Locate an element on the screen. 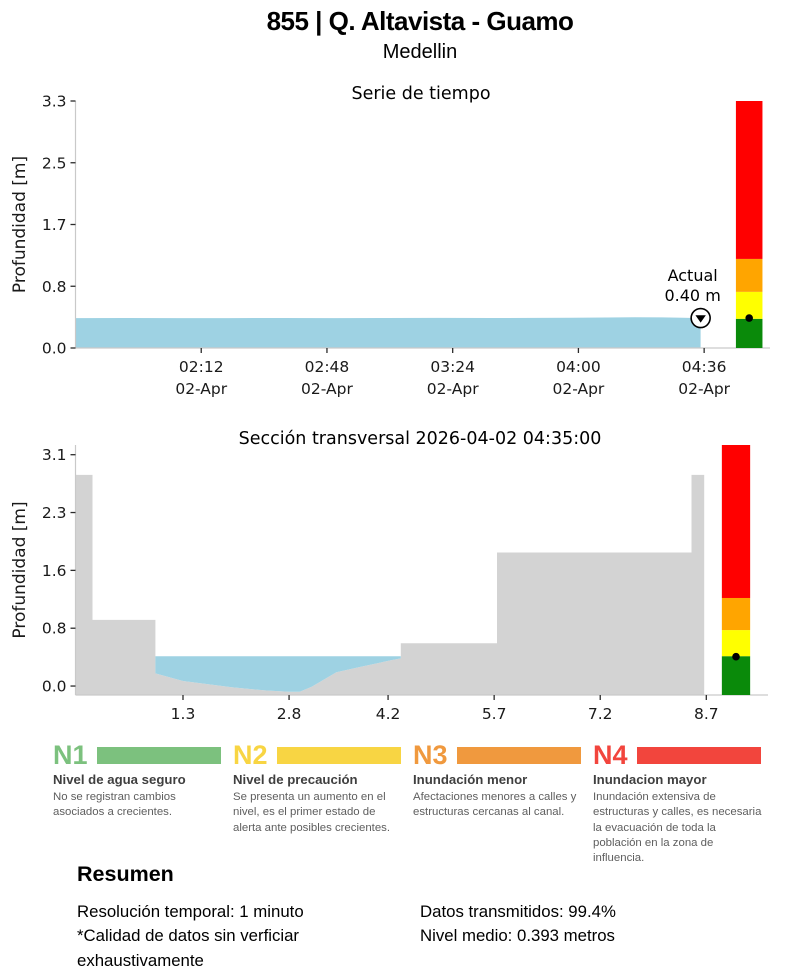 The height and width of the screenshot is (973, 812). y-tick-label: 3.3 is located at coordinates (54, 102).